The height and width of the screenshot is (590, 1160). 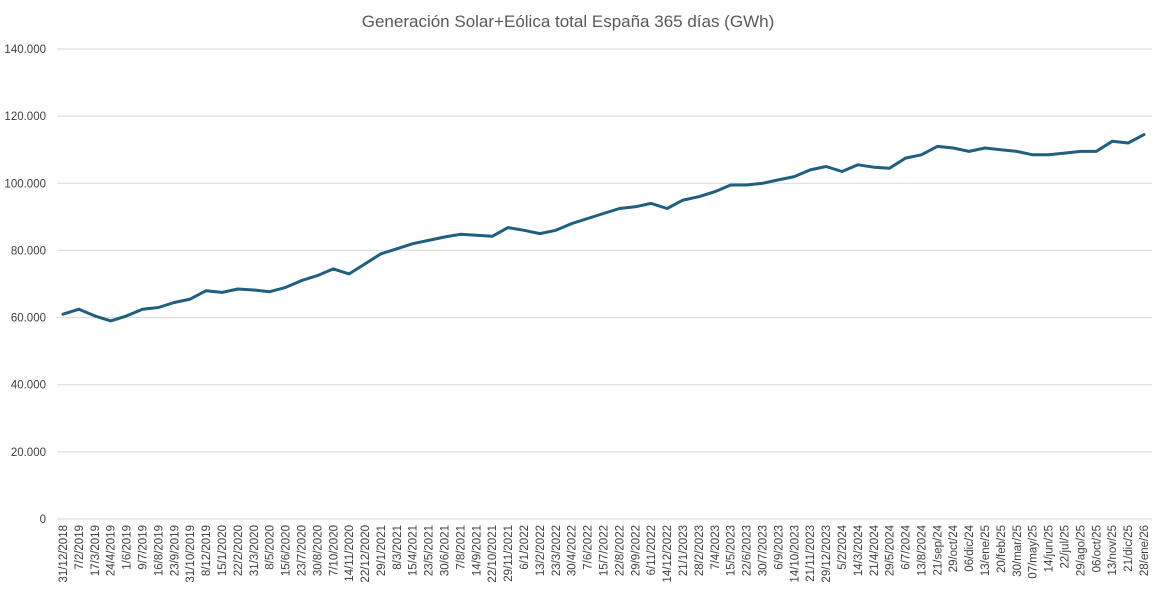 I want to click on x-tick-label: 22/10/2021, so click(x=493, y=554).